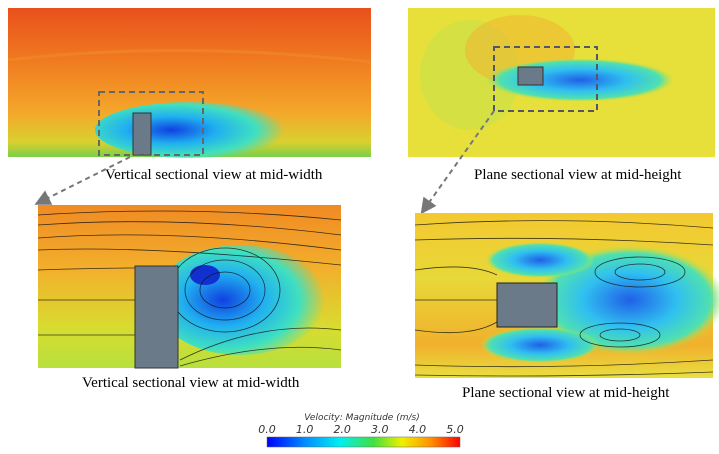  Describe the element at coordinates (455, 429) in the screenshot. I see `colorbar-tick-label: 5.0` at that location.